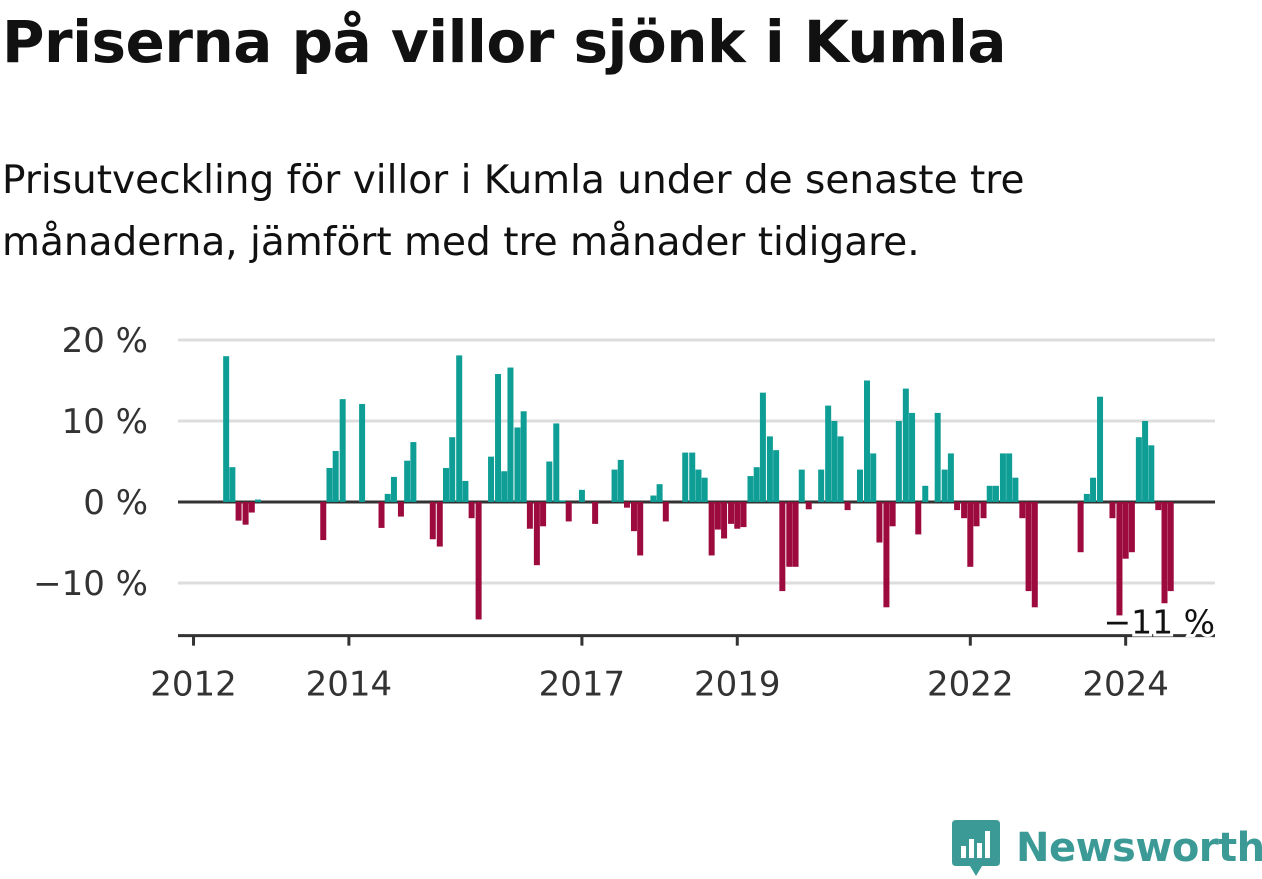 This screenshot has height=879, width=1262. I want to click on brand-name: Newsworthy, so click(1139, 848).